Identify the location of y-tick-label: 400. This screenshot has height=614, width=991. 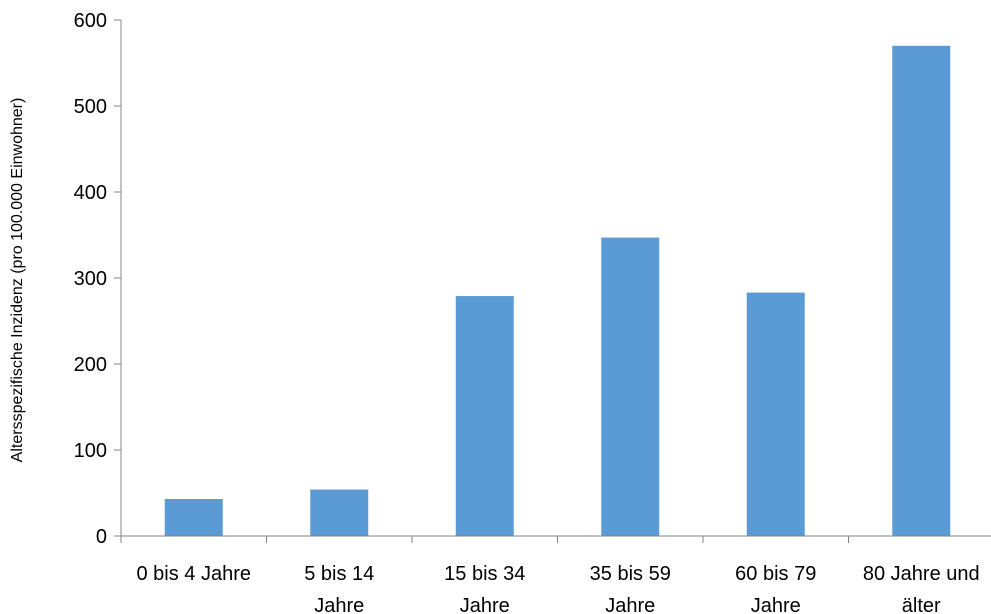
(90, 193).